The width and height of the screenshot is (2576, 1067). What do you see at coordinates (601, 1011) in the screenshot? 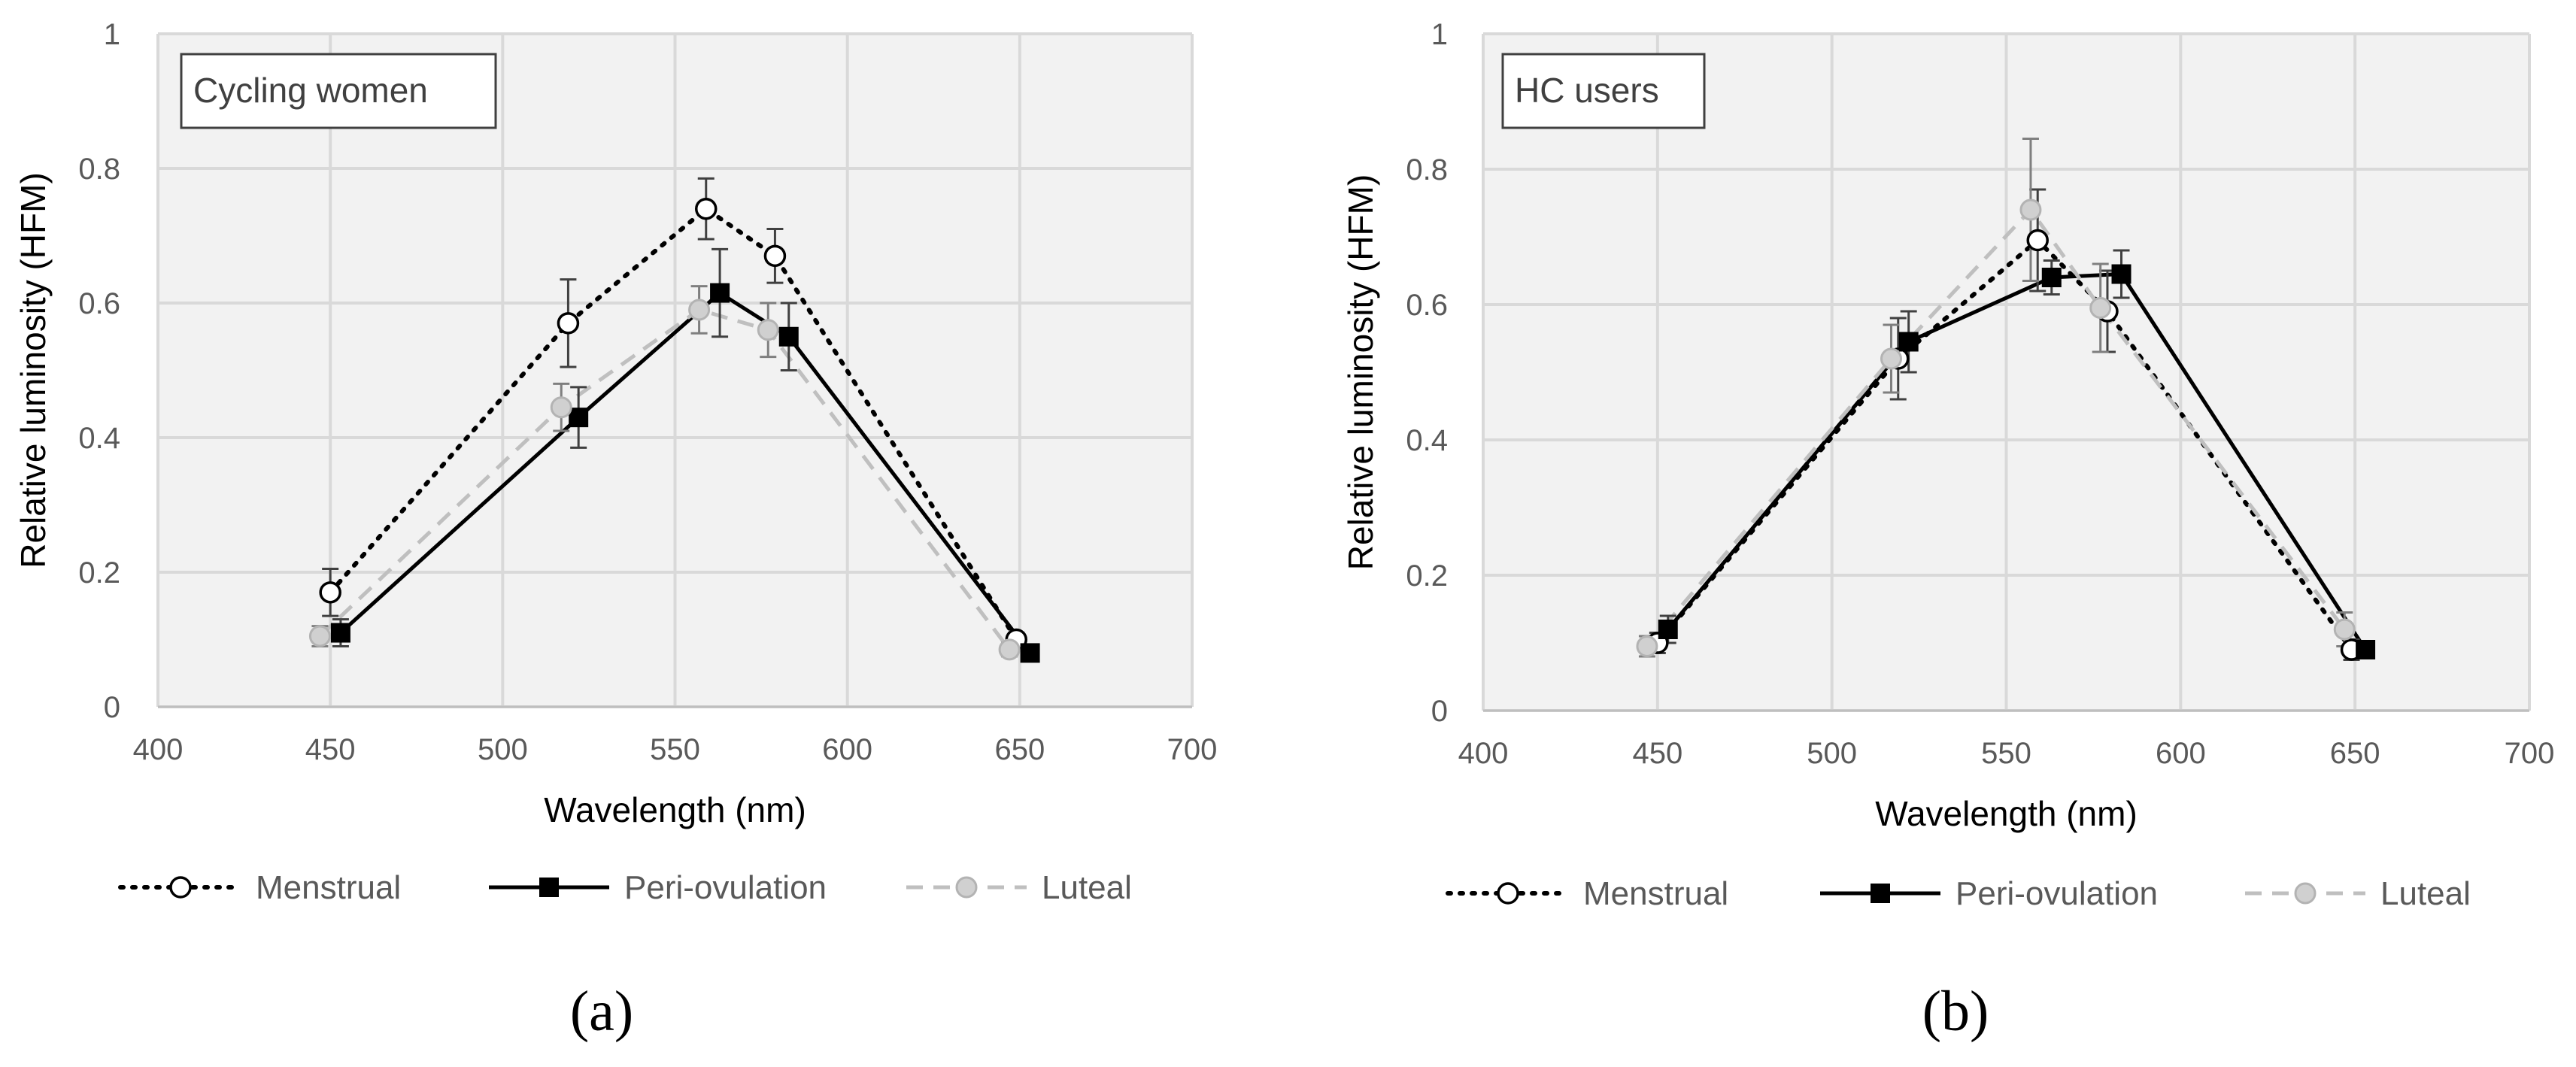
I see `panel-label: (a)` at bounding box center [601, 1011].